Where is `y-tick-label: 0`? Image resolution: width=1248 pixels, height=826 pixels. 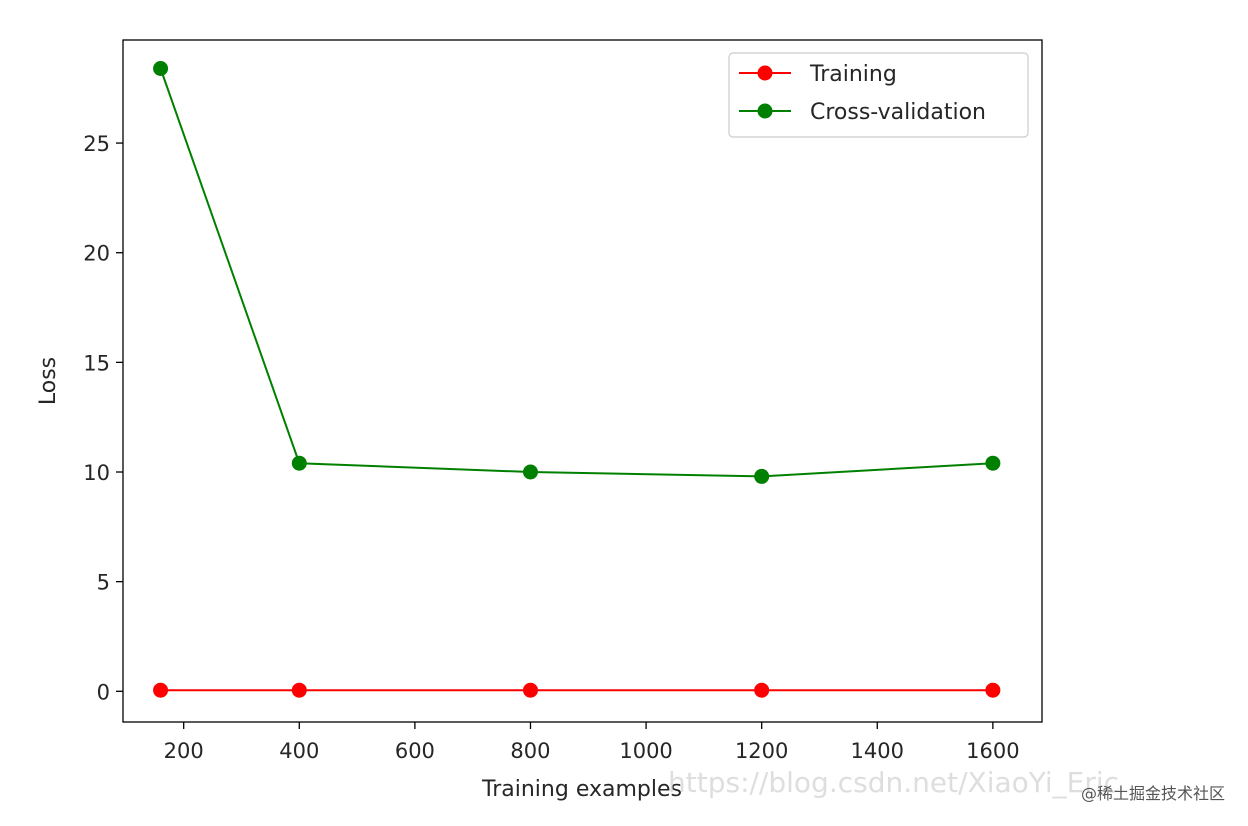
y-tick-label: 0 is located at coordinates (103, 692).